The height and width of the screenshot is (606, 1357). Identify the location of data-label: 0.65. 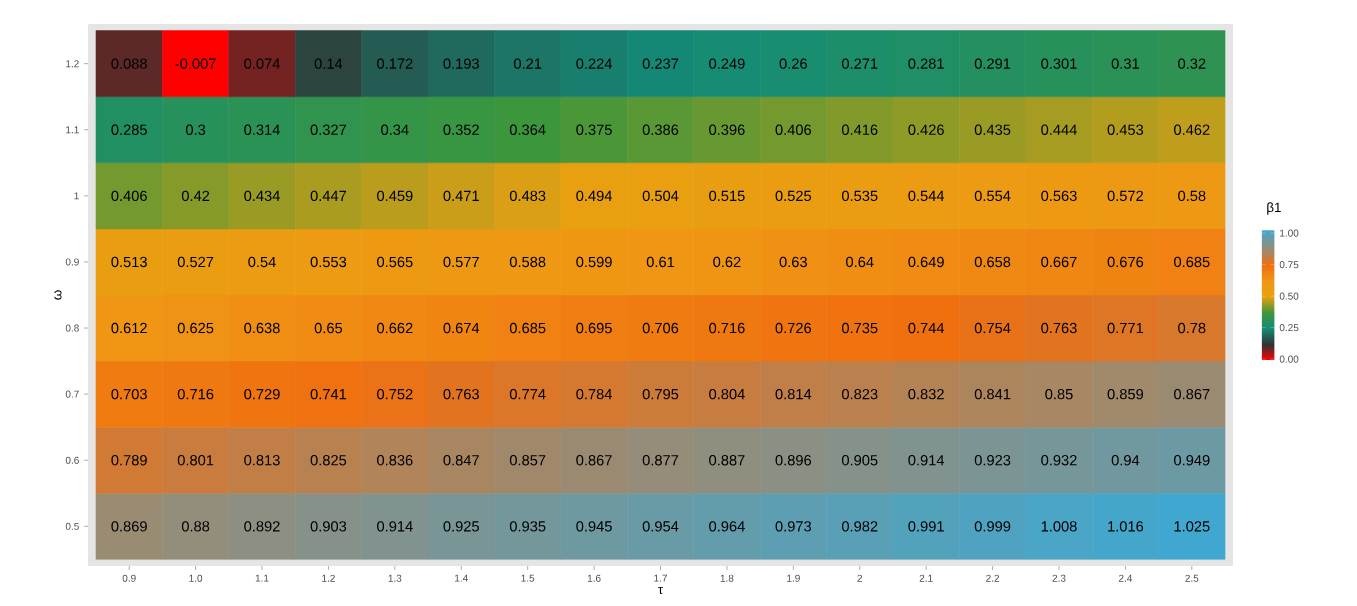
(328, 328).